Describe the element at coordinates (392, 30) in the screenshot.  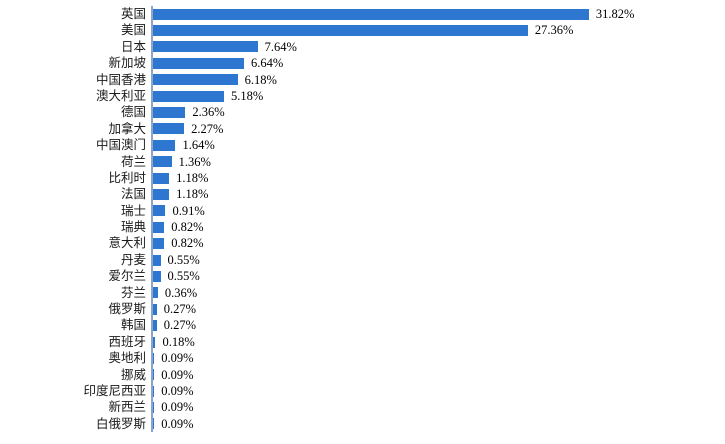
I see `bar-zone: 27.36%` at that location.